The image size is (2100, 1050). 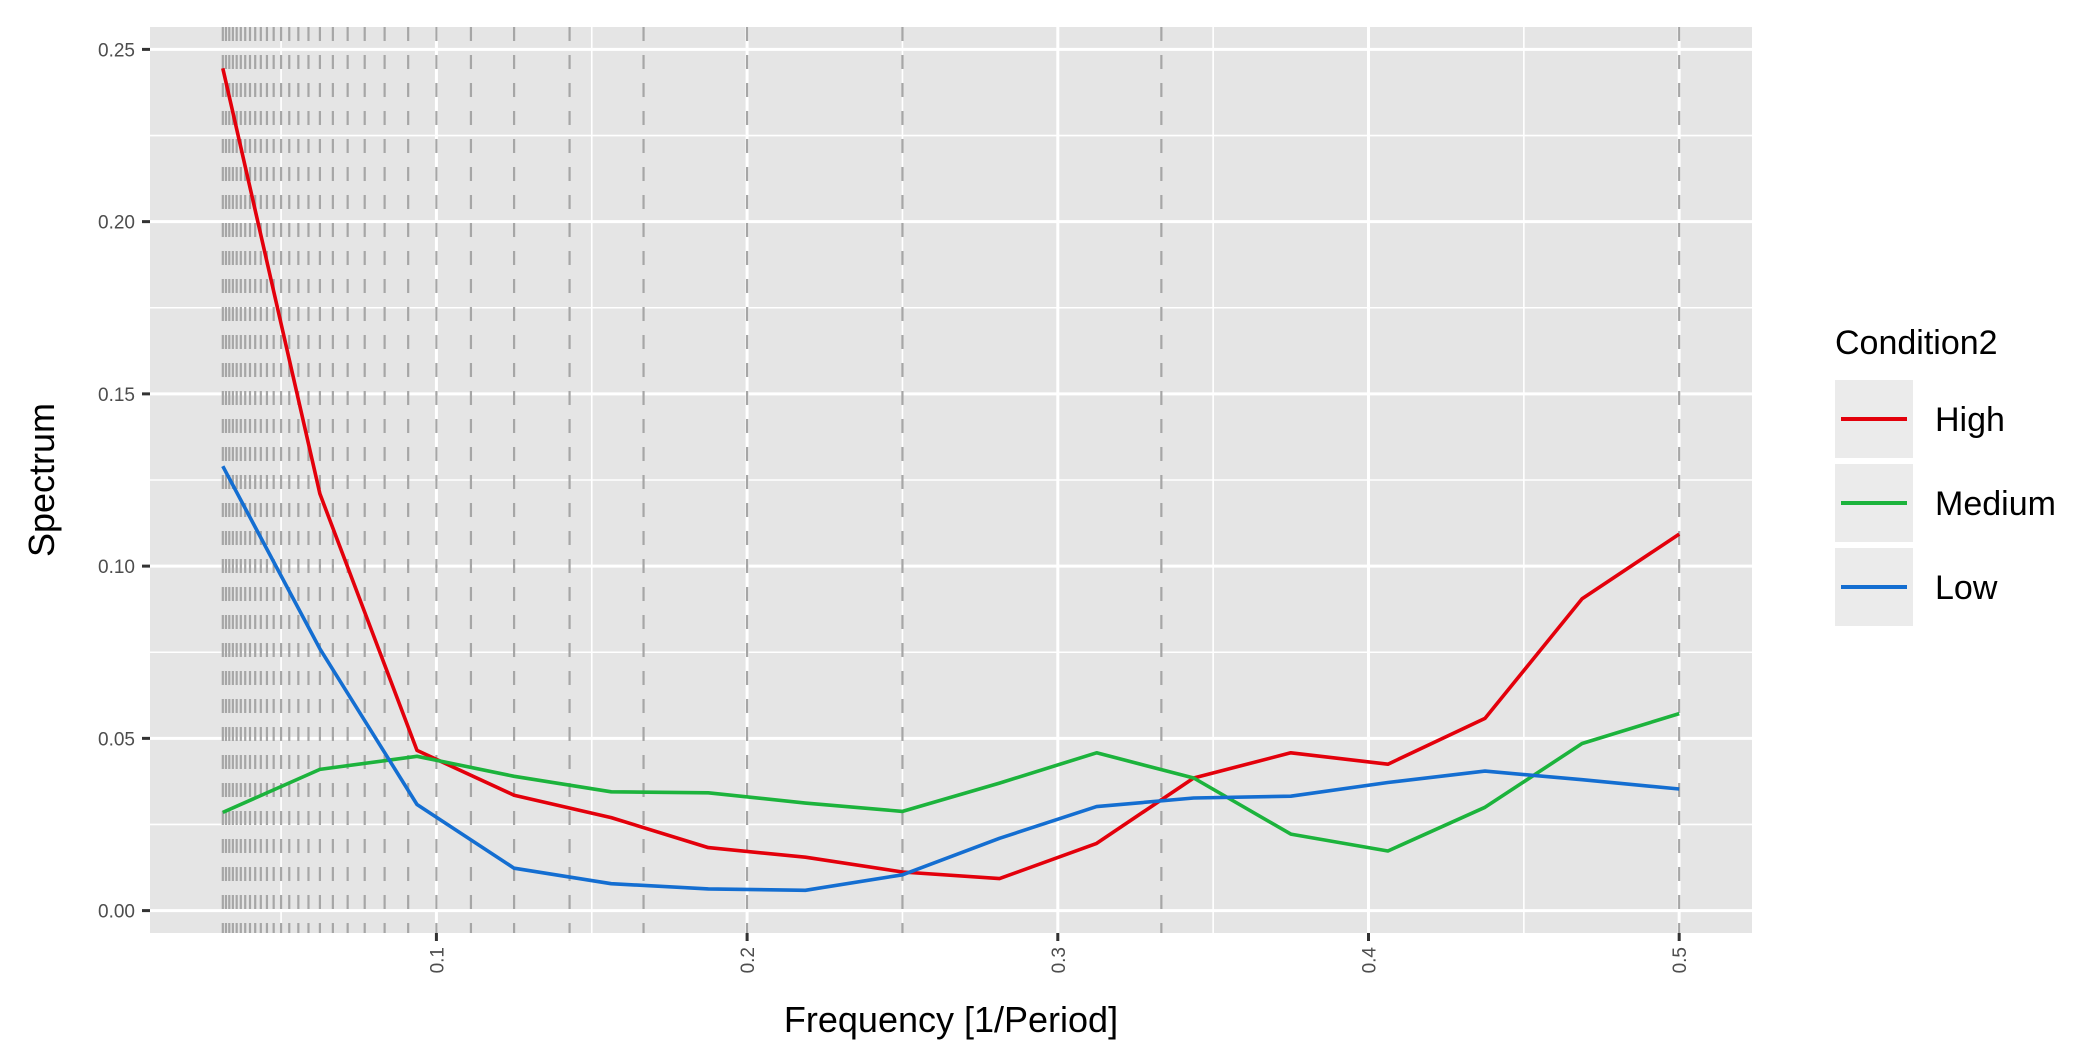 I want to click on x-axis-title: Frequency [1/Period], so click(x=951, y=1019).